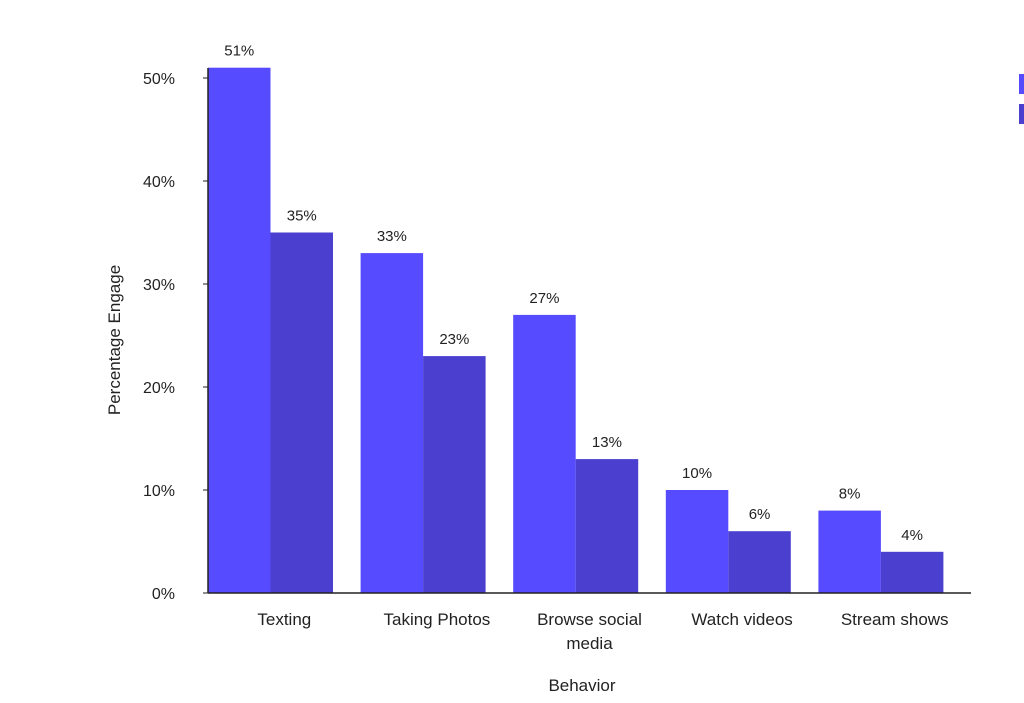  Describe the element at coordinates (741, 619) in the screenshot. I see `x-tick-label: Watch videos` at that location.